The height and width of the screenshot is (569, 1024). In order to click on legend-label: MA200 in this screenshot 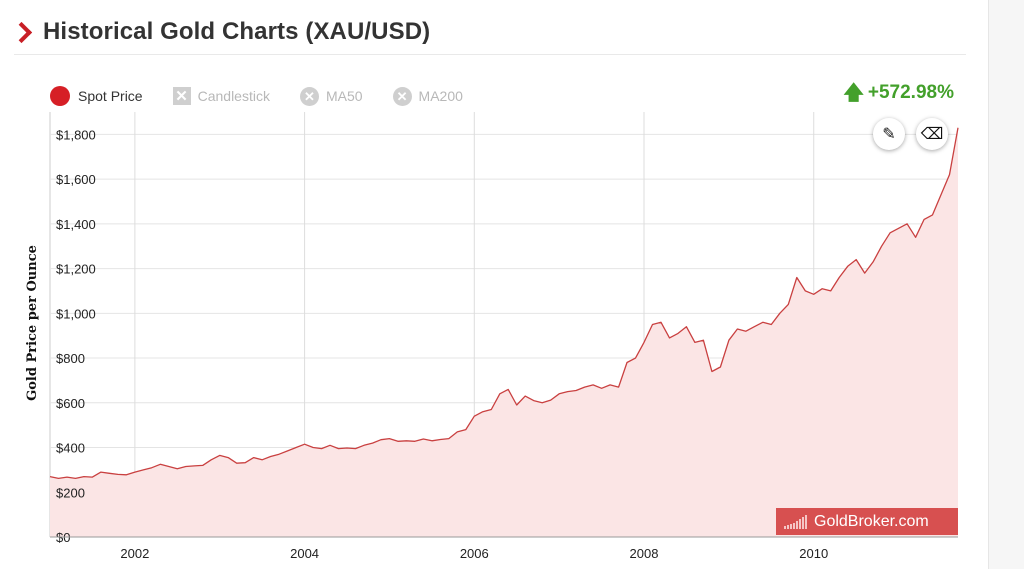, I will do `click(440, 96)`.